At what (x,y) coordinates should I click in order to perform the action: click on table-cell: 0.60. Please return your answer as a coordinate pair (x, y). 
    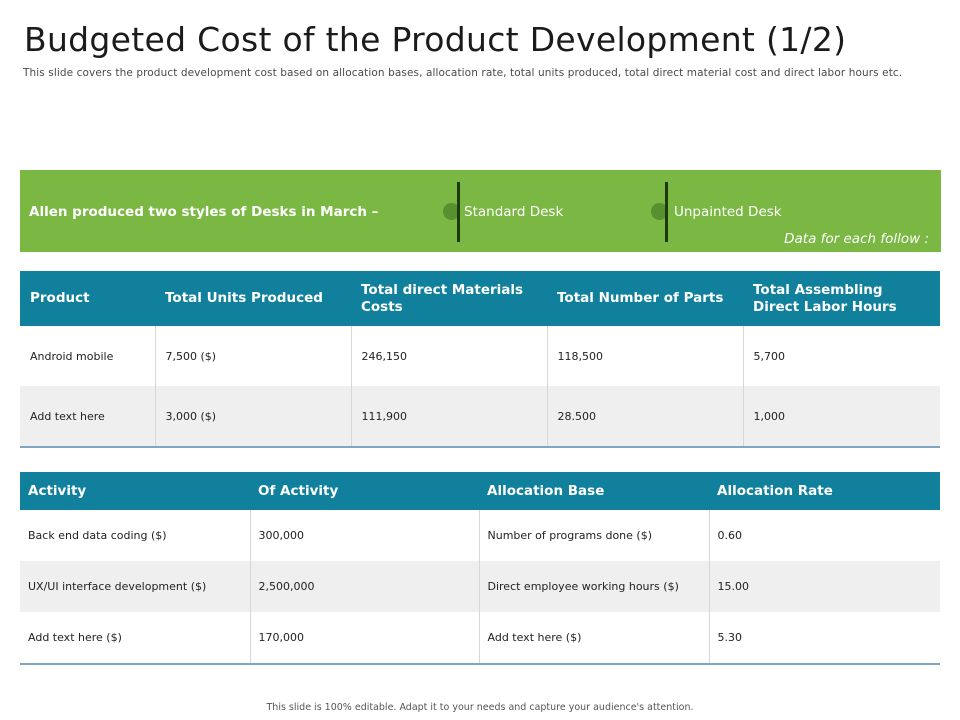
    Looking at the image, I should click on (730, 535).